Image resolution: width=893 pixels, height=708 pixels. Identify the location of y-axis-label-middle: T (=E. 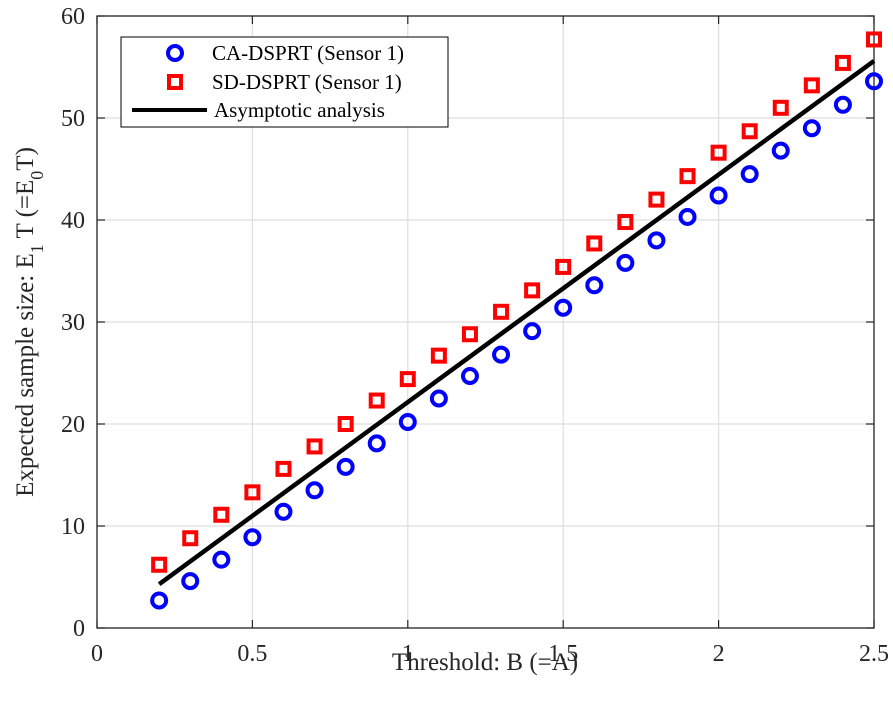
(25, 212).